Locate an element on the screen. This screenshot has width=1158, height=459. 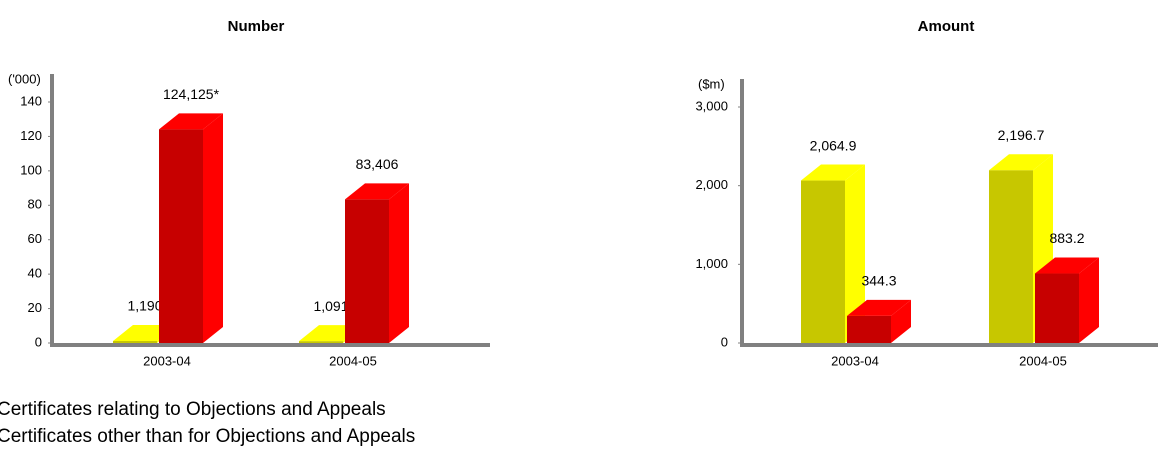
data-label: 883.2 is located at coordinates (1066, 238).